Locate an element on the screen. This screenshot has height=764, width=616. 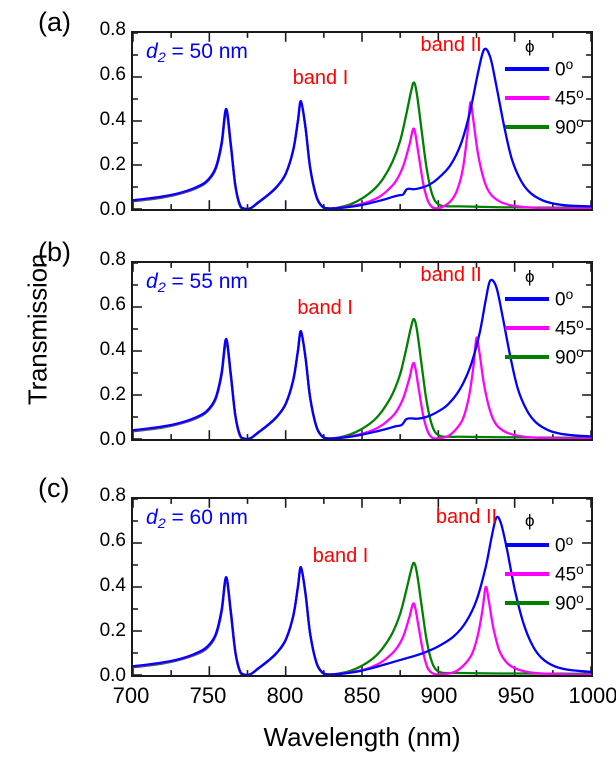
d2-annotation: d2 = 55 nm is located at coordinates (197, 283).